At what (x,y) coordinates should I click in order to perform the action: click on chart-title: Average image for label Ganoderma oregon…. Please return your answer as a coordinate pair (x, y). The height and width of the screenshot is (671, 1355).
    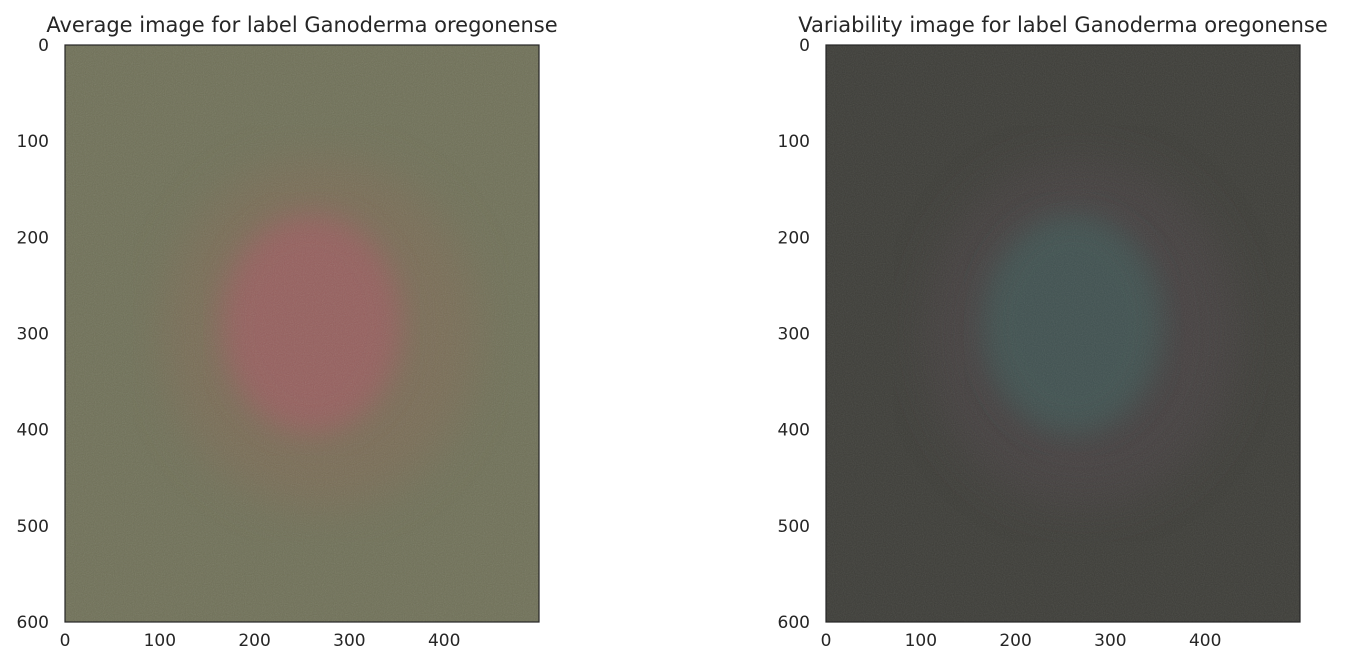
    Looking at the image, I should click on (301, 25).